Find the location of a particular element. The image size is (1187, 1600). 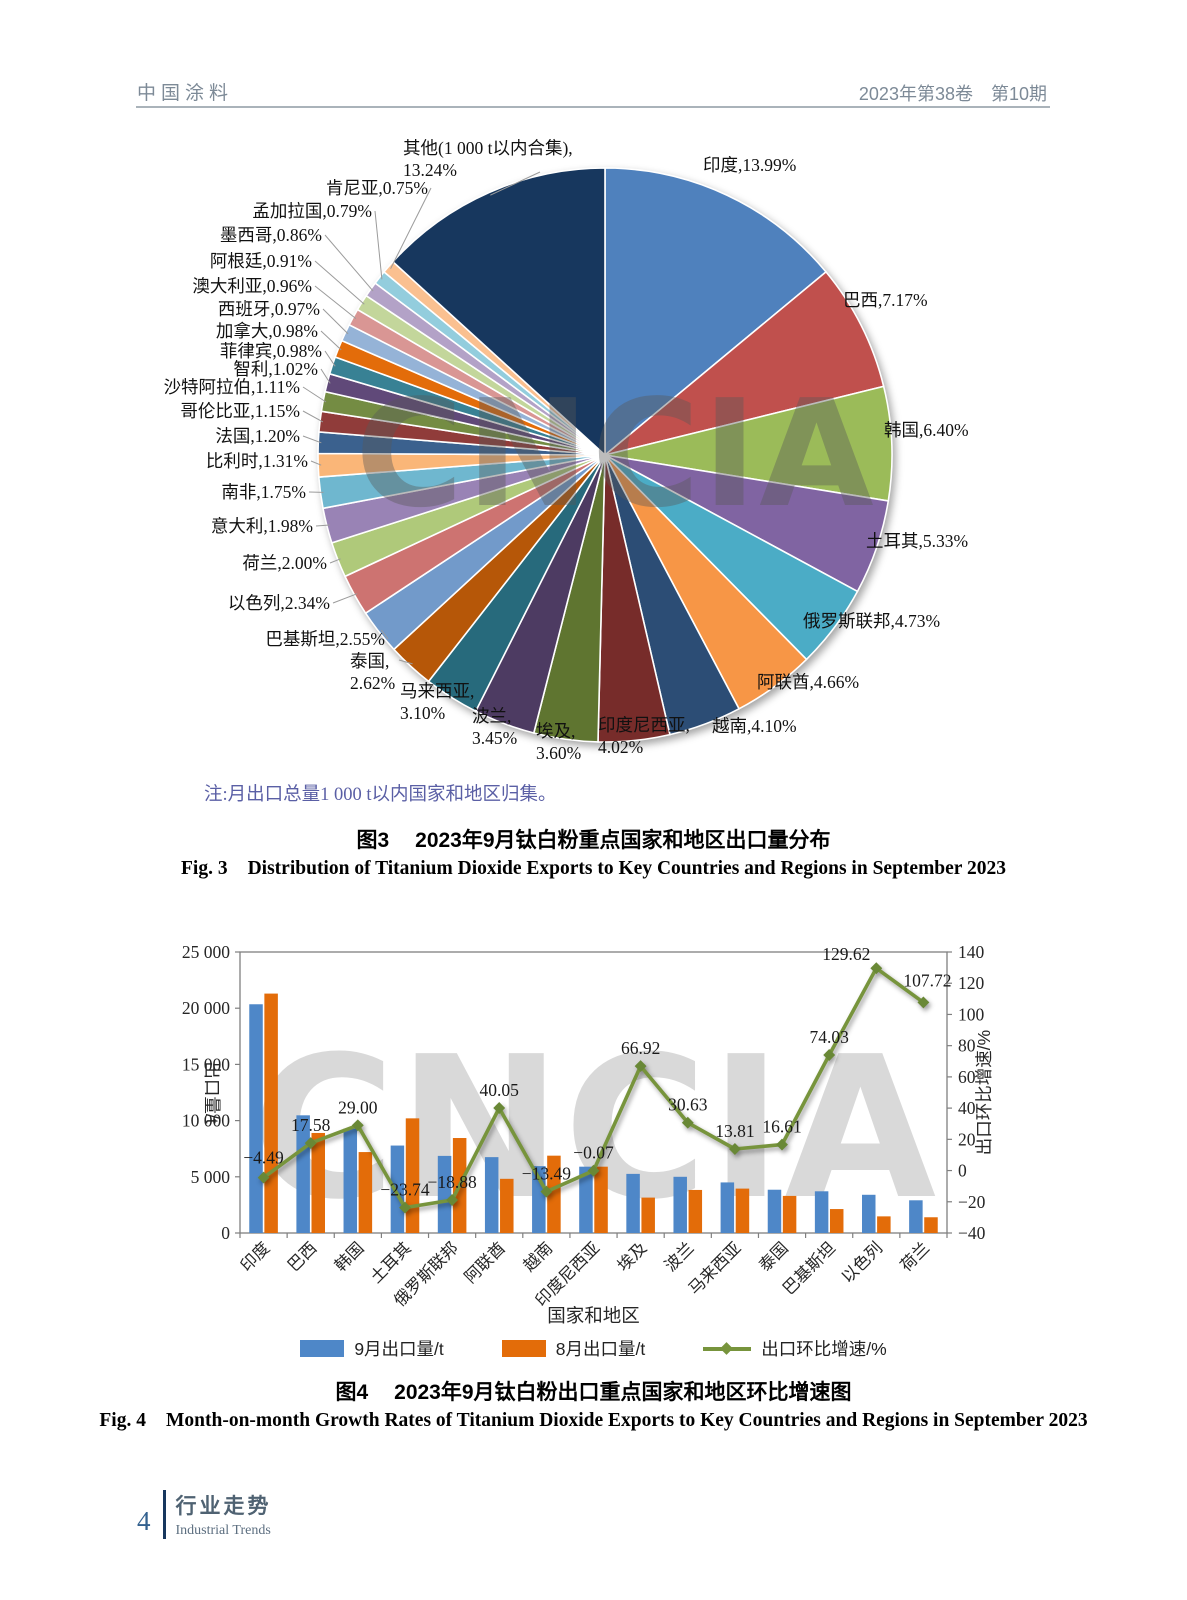

pie-slice-label: 智利,1.02% is located at coordinates (275, 369).